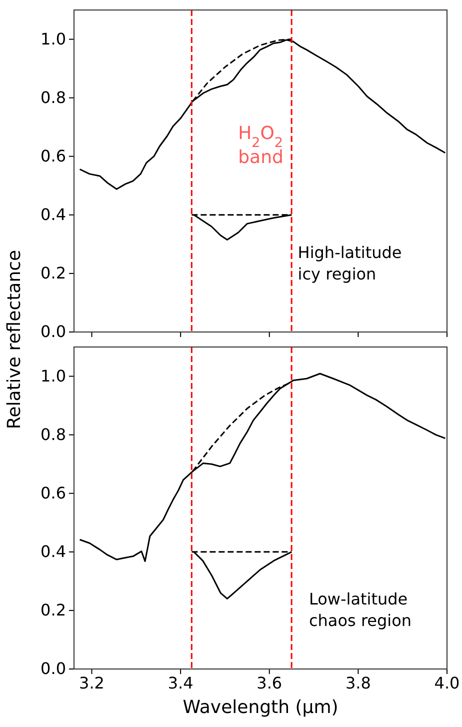 This screenshot has width=462, height=727. I want to click on annotation: High-latitude icy region, so click(350, 263).